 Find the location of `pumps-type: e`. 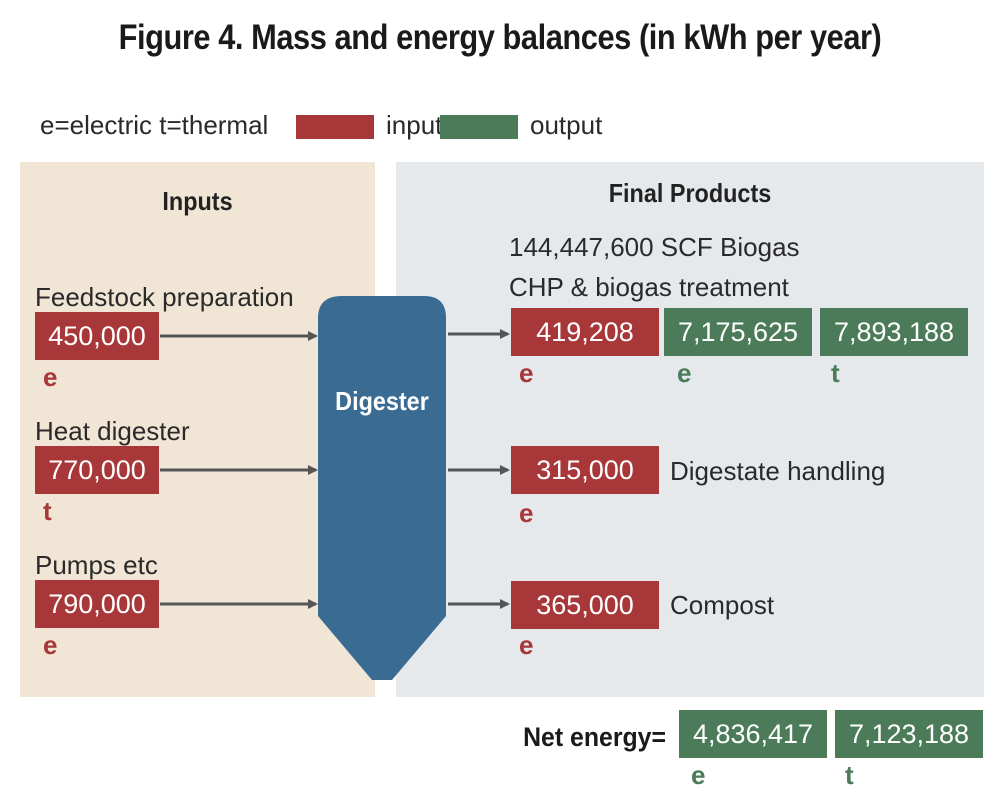

pumps-type: e is located at coordinates (50, 645).